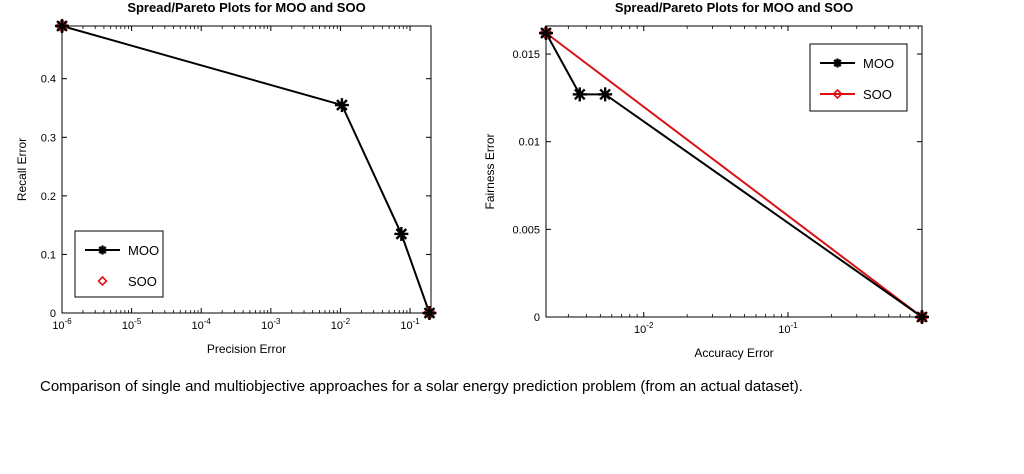 Image resolution: width=1024 pixels, height=474 pixels. What do you see at coordinates (48, 138) in the screenshot?
I see `y-tick-label: 0.3` at bounding box center [48, 138].